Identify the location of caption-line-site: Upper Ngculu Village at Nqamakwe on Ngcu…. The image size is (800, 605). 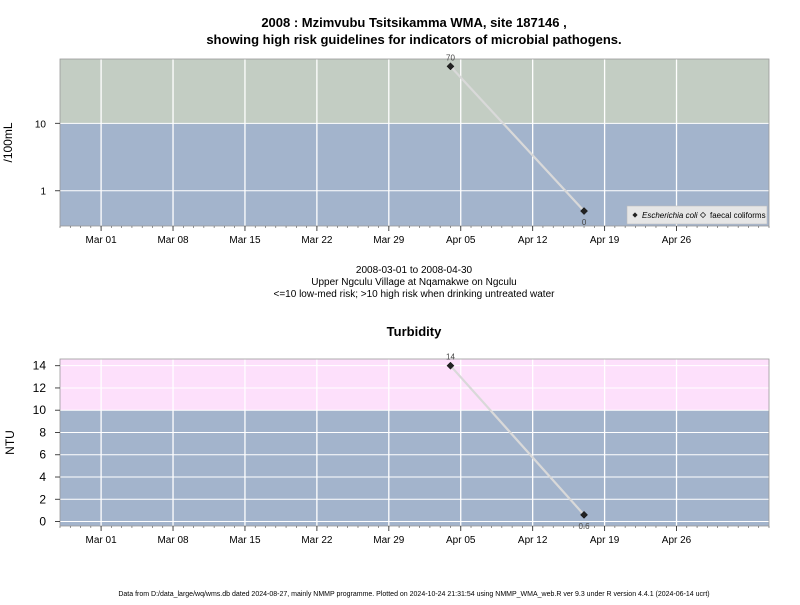
(413, 282).